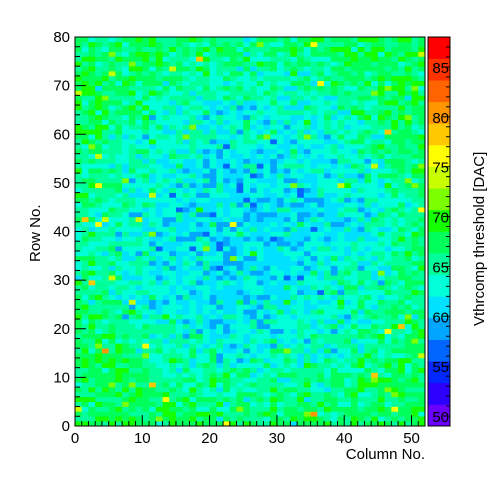 The width and height of the screenshot is (500, 500). What do you see at coordinates (439, 264) in the screenshot?
I see `color-scale-band` at bounding box center [439, 264].